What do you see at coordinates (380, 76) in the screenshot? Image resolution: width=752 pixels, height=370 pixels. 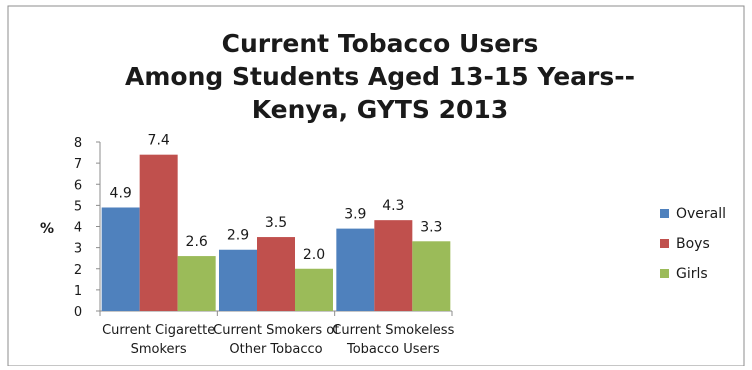 I see `chart-title-line-2: Among Students Aged 13-15 Years--` at bounding box center [380, 76].